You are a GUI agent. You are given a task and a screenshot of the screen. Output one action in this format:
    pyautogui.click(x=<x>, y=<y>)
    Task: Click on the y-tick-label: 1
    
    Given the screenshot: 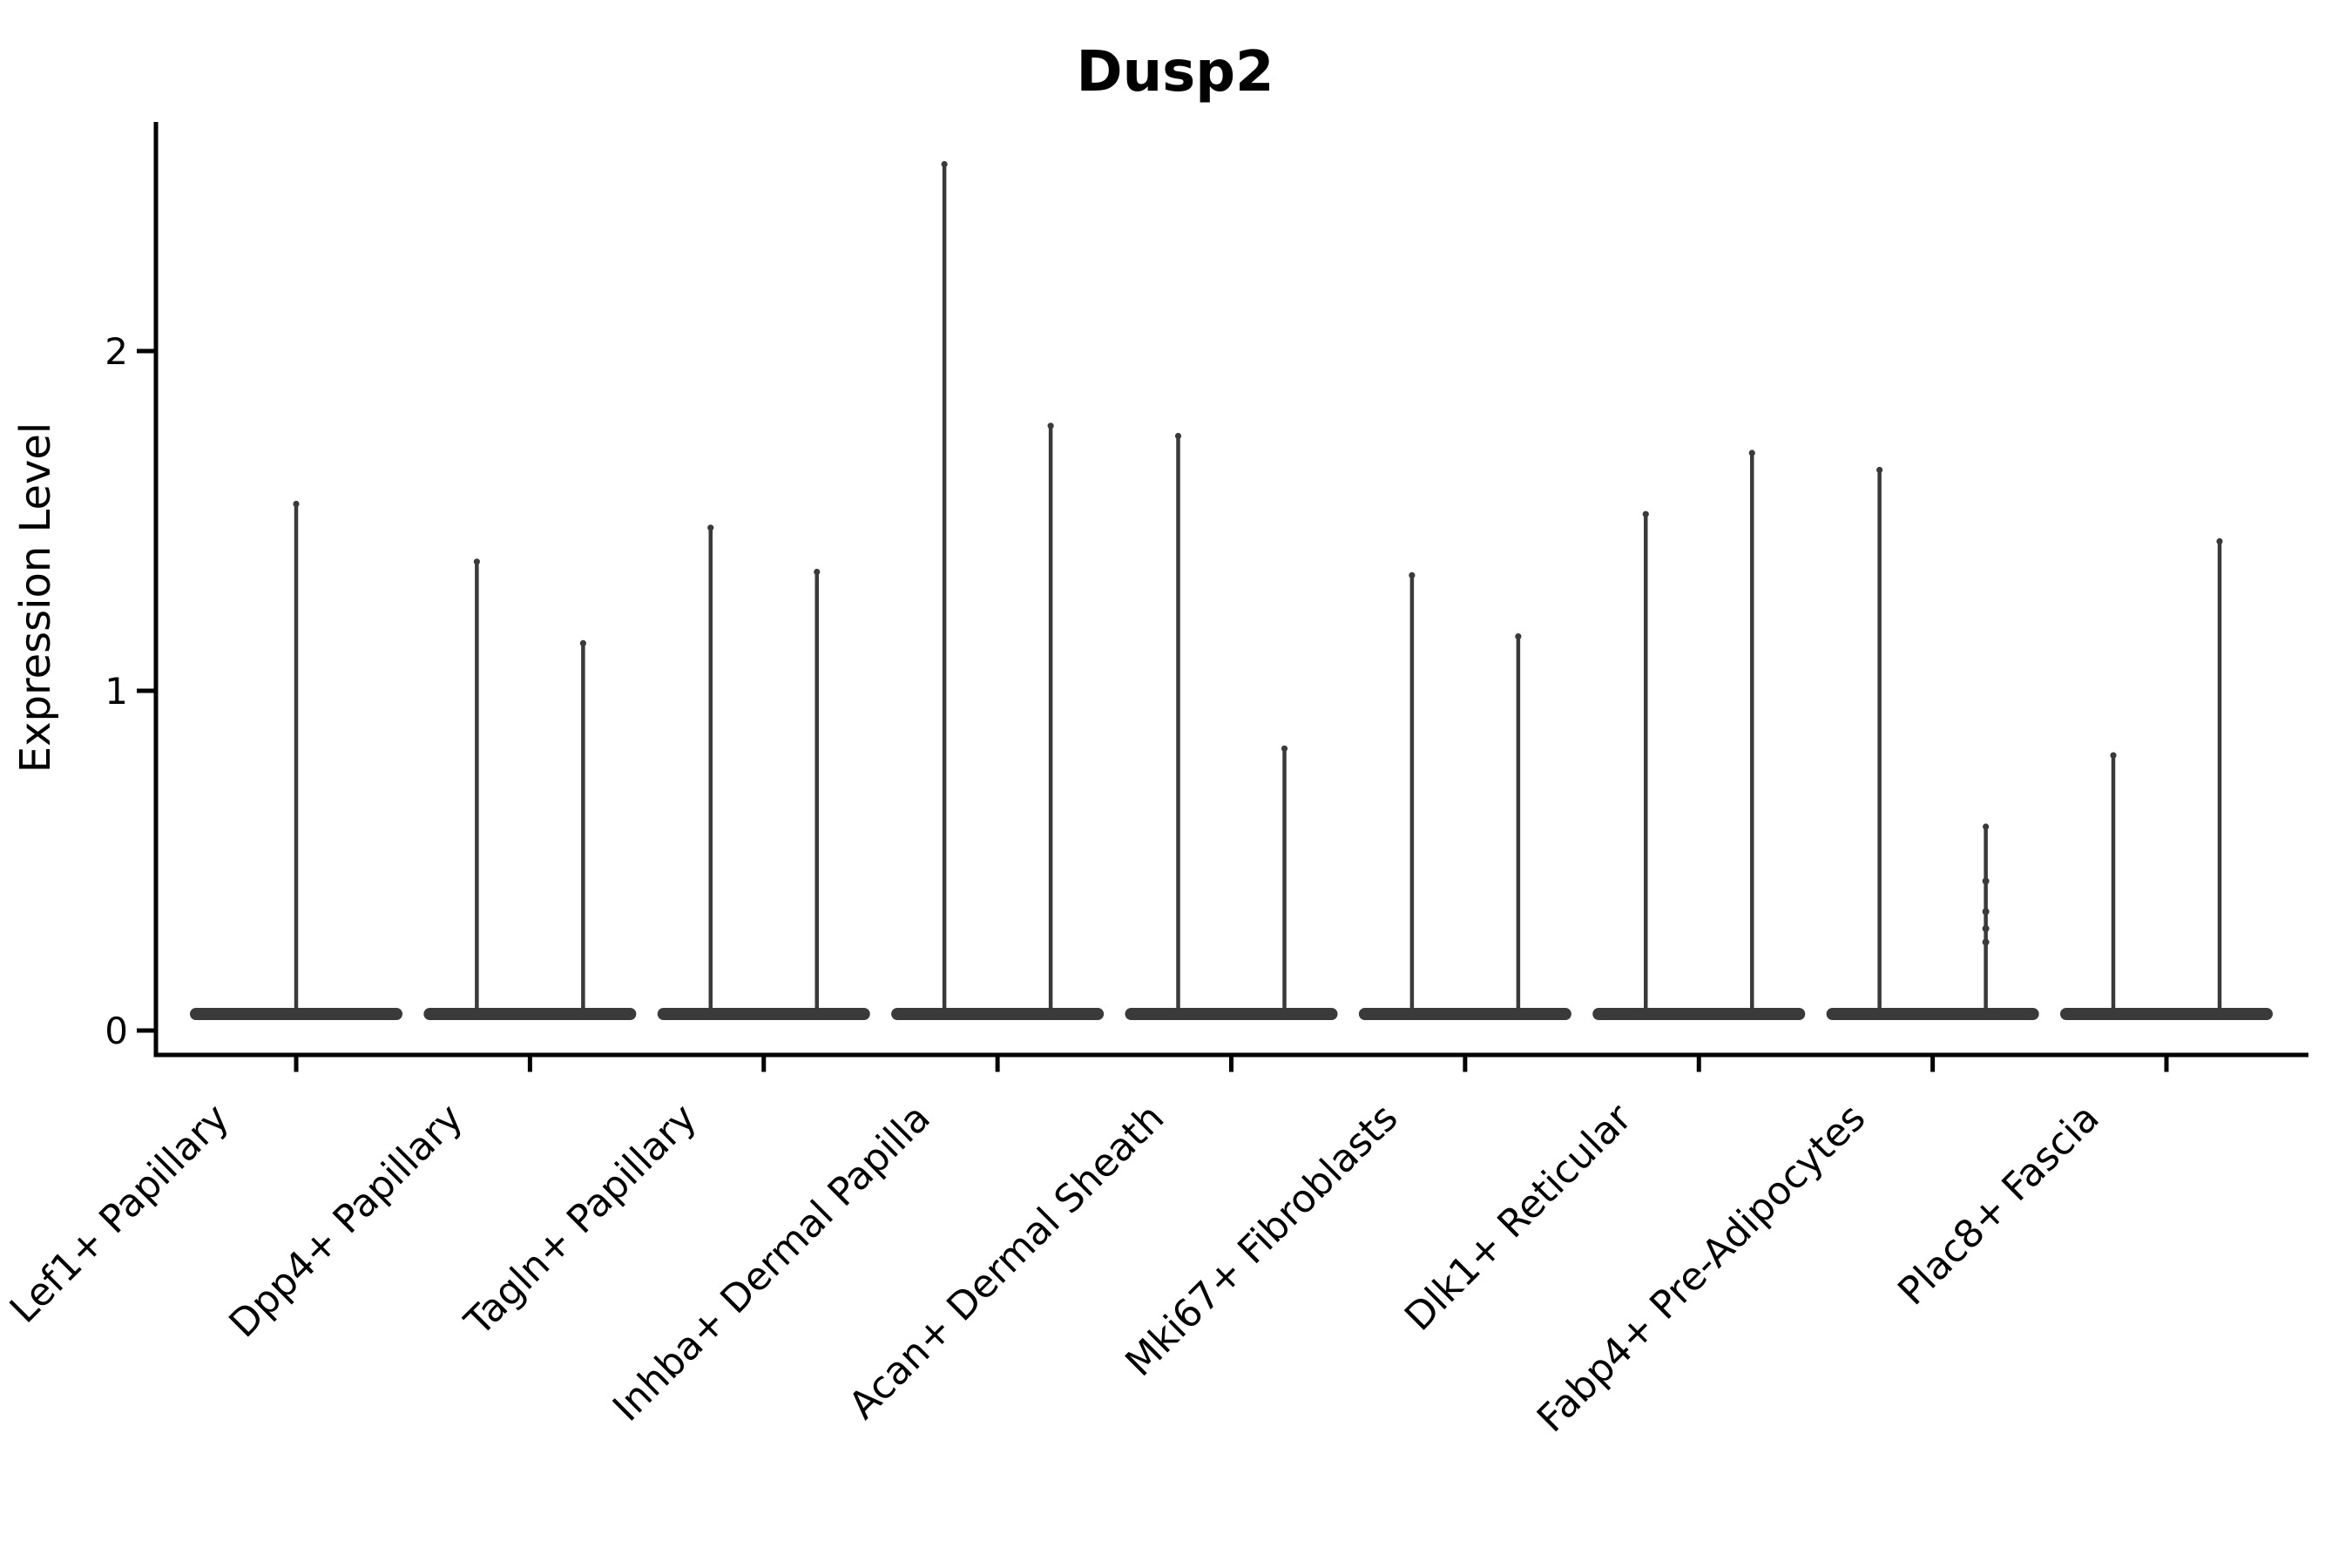 What is the action you would take?
    pyautogui.click(x=116, y=692)
    